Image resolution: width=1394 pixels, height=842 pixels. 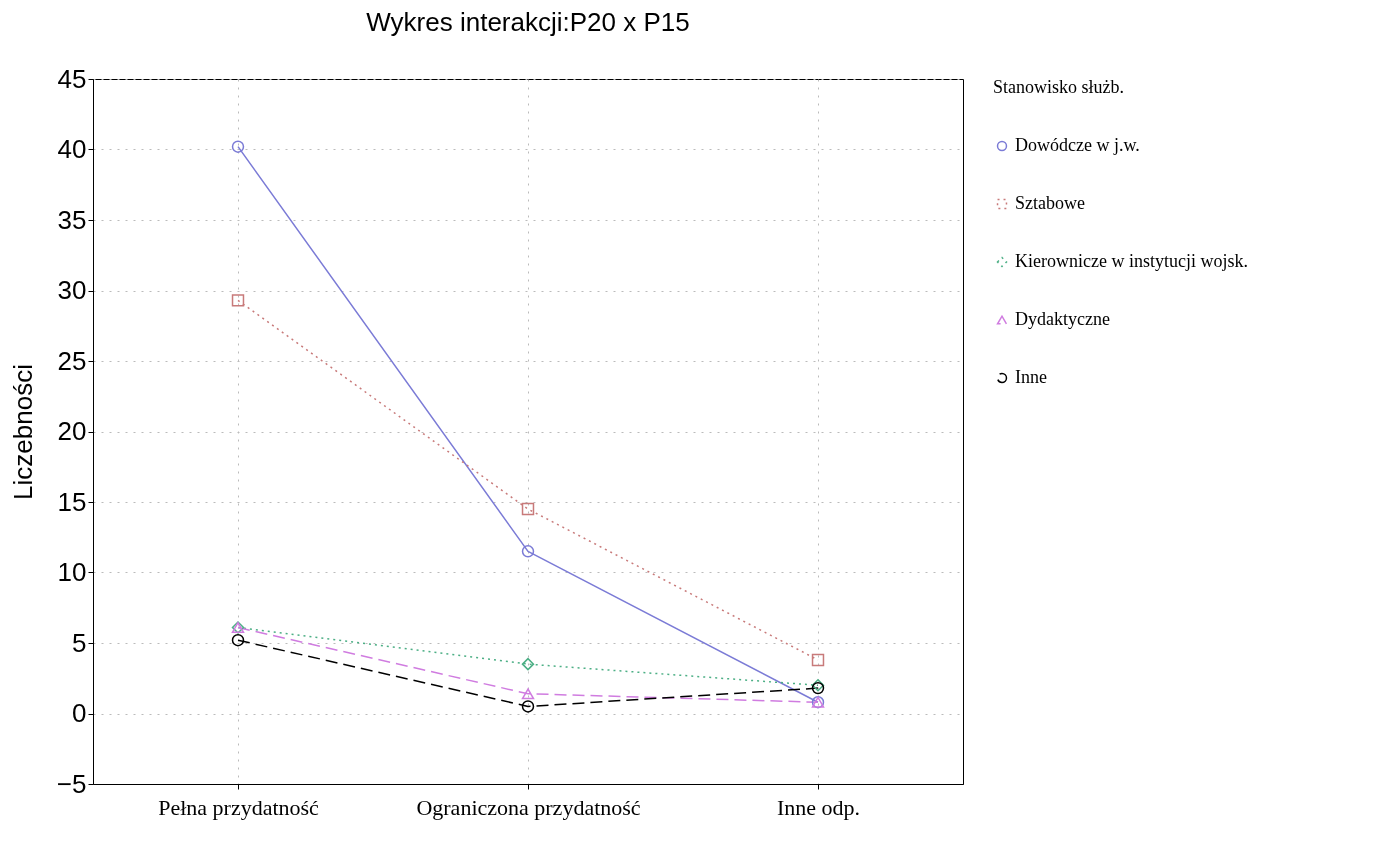 I want to click on chart-title: Wykres interakcji:P20 x P15, so click(x=528, y=22).